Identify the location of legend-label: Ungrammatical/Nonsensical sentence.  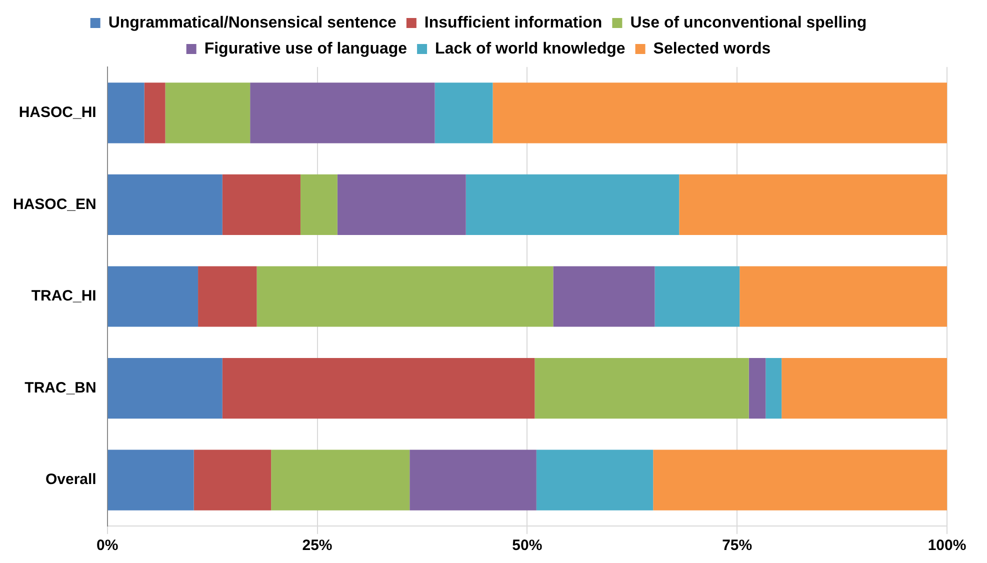
(252, 23).